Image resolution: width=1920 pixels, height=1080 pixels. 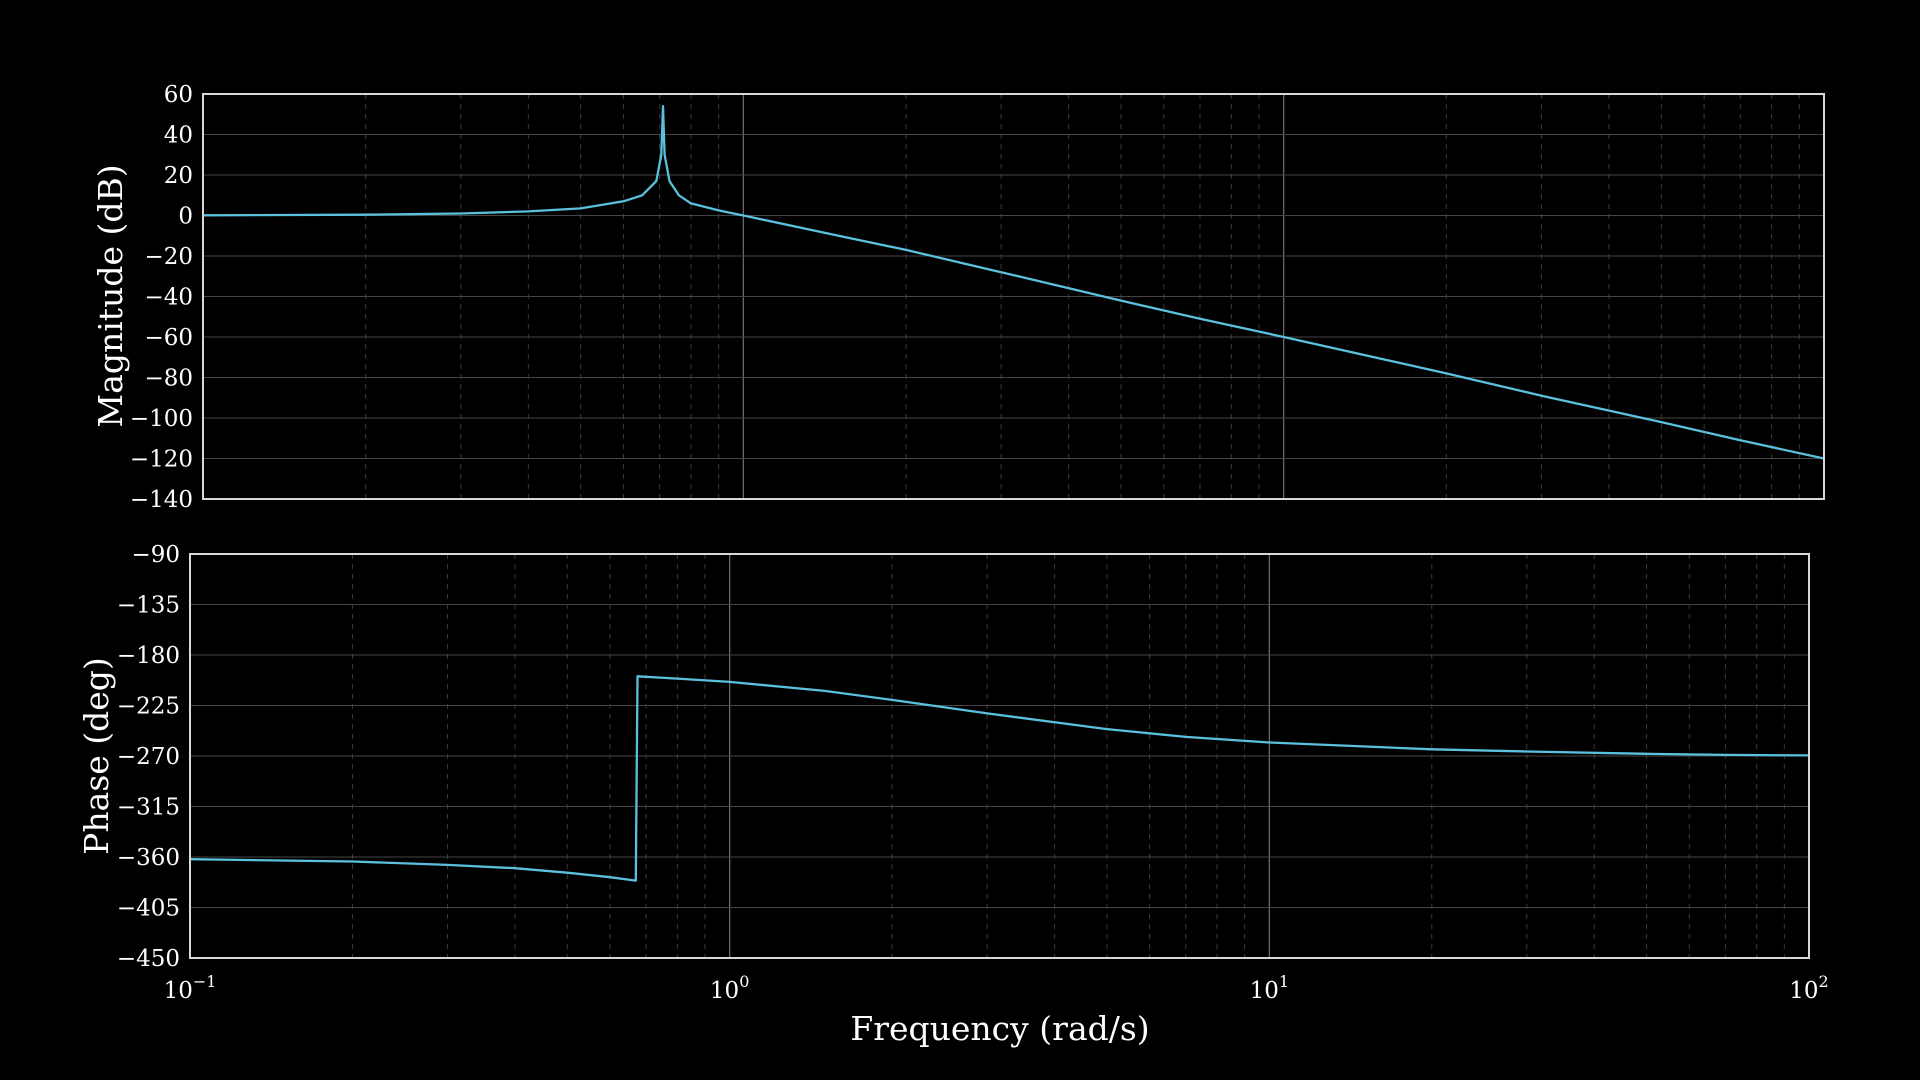 What do you see at coordinates (148, 909) in the screenshot?
I see `y-tick-label: −405` at bounding box center [148, 909].